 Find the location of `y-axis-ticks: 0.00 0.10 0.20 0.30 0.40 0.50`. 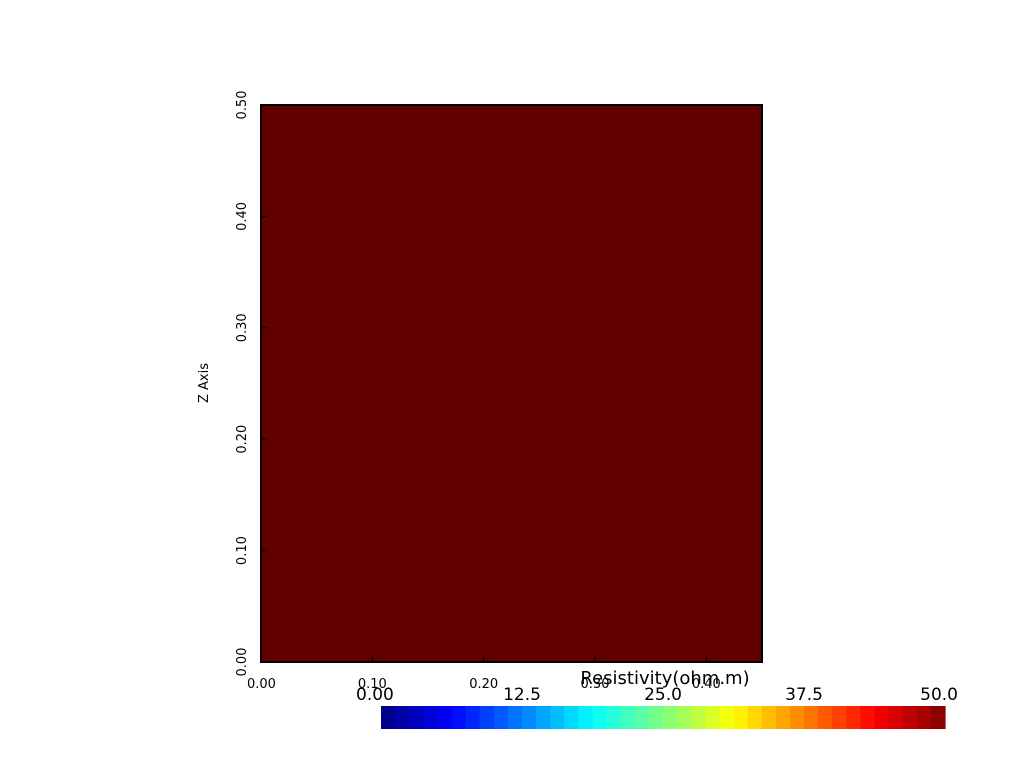

y-axis-ticks: 0.00 0.10 0.20 0.30 0.40 0.50 is located at coordinates (251, 384).